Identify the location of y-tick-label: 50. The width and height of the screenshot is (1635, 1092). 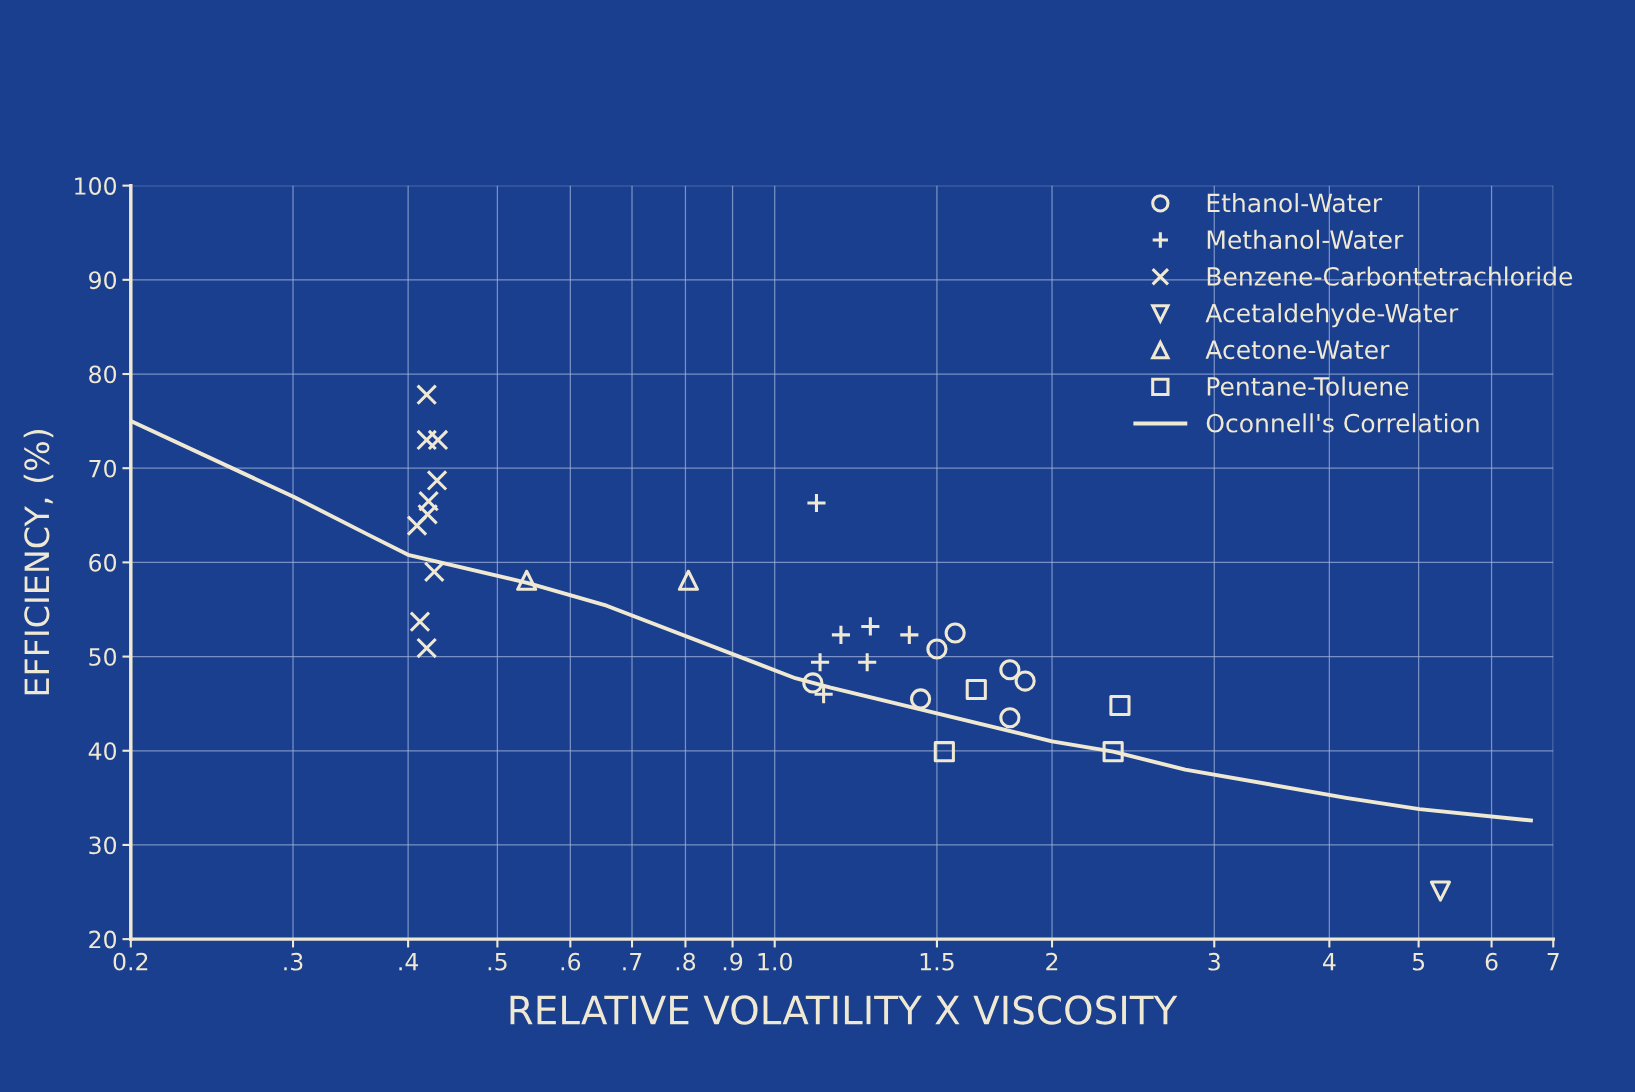
(103, 657).